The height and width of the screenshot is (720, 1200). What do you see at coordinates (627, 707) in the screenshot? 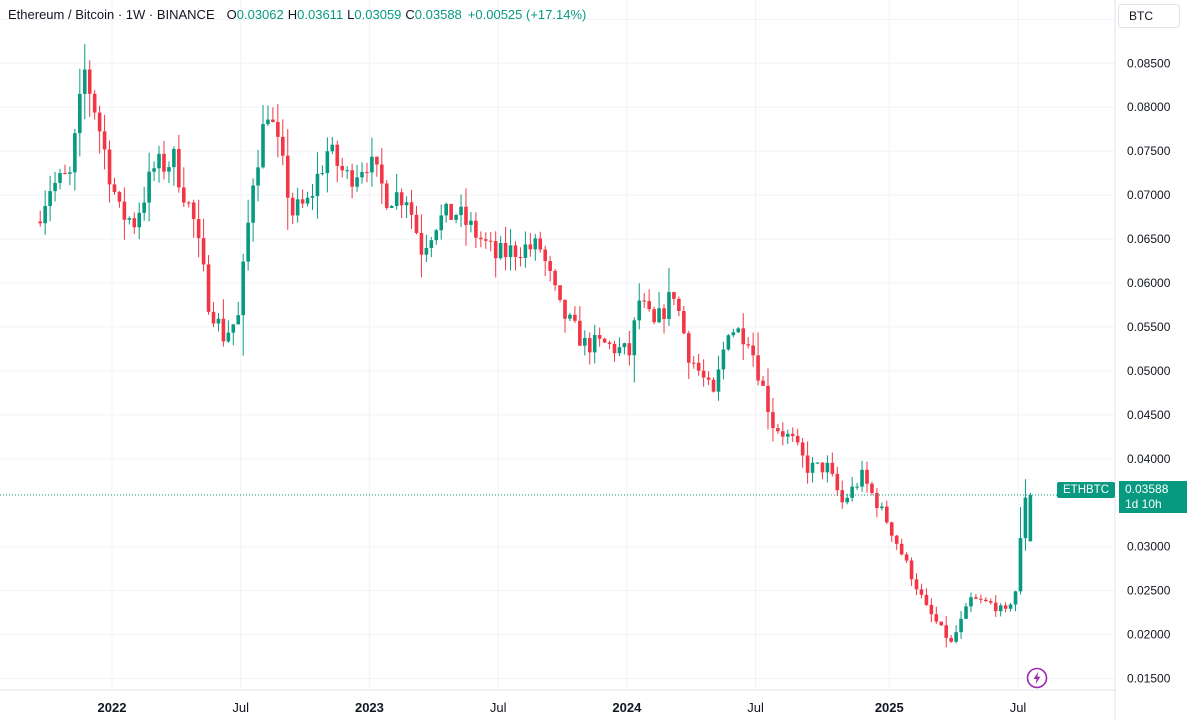
I see `time-tick-label: 2024` at bounding box center [627, 707].